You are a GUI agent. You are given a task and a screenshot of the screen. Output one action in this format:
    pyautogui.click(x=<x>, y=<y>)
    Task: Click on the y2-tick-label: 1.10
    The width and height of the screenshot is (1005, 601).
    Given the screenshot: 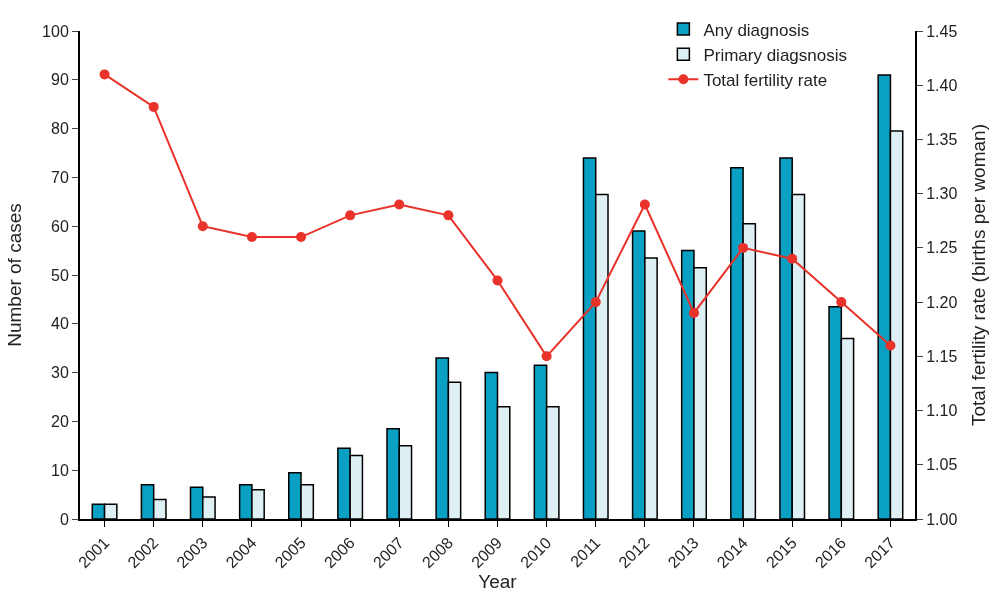 What is the action you would take?
    pyautogui.click(x=942, y=411)
    